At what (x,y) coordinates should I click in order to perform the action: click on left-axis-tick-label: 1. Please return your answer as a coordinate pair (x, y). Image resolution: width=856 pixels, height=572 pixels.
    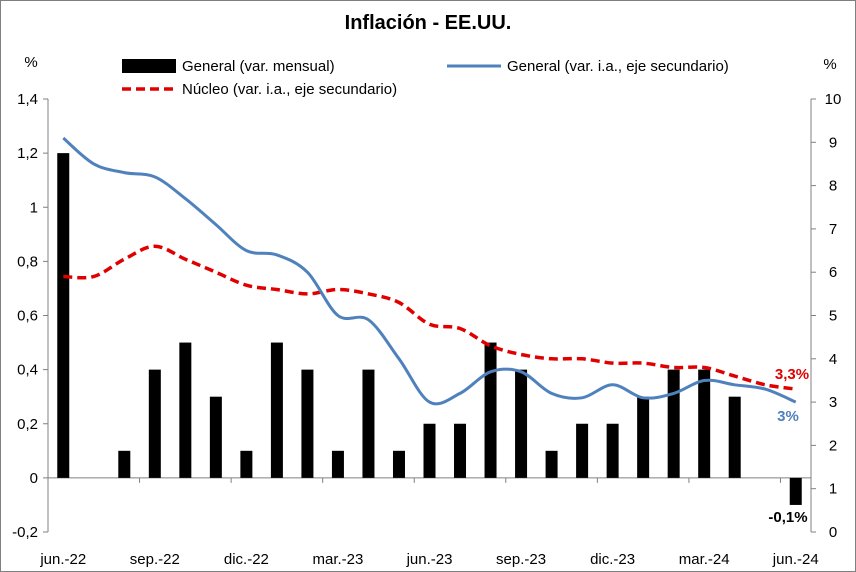
    Looking at the image, I should click on (34, 207).